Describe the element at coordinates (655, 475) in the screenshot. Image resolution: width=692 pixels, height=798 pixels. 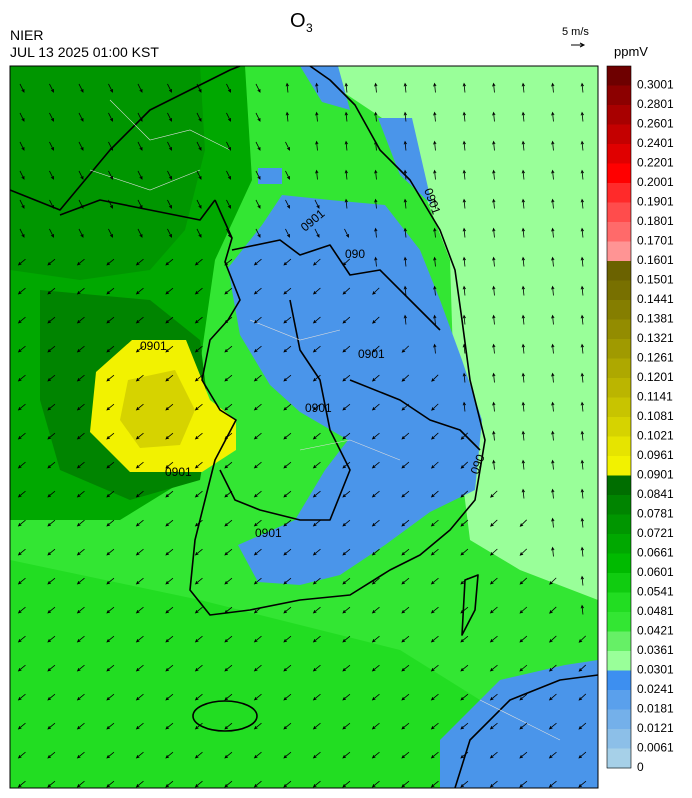
I see `colorbar-label: 0.0901` at that location.